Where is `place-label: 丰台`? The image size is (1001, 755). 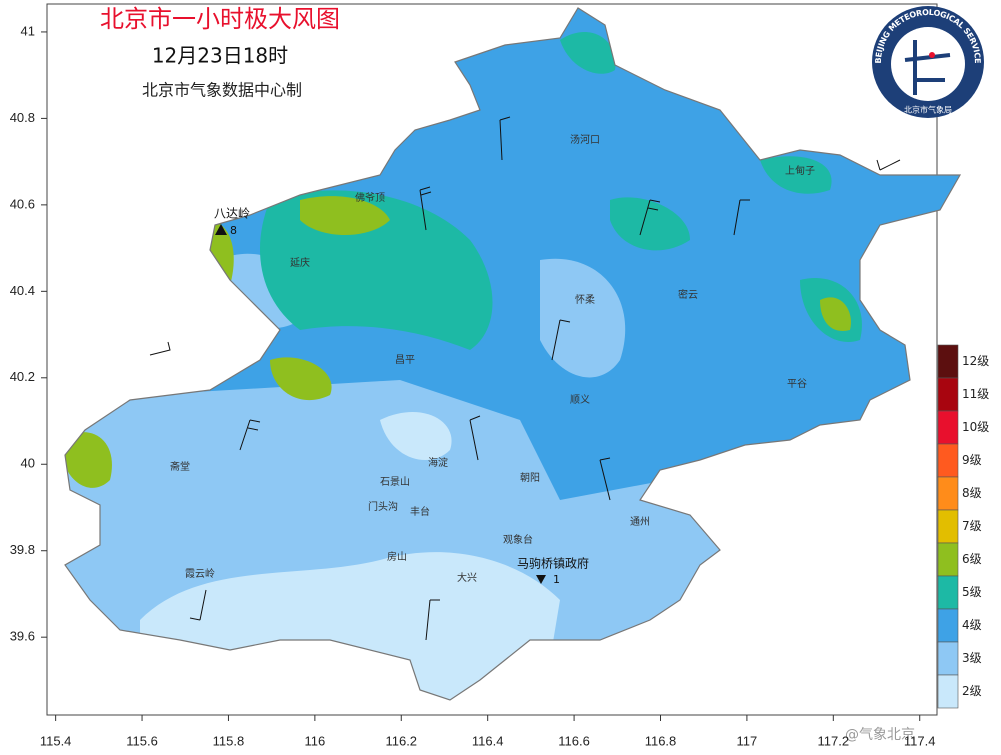 place-label: 丰台 is located at coordinates (420, 511).